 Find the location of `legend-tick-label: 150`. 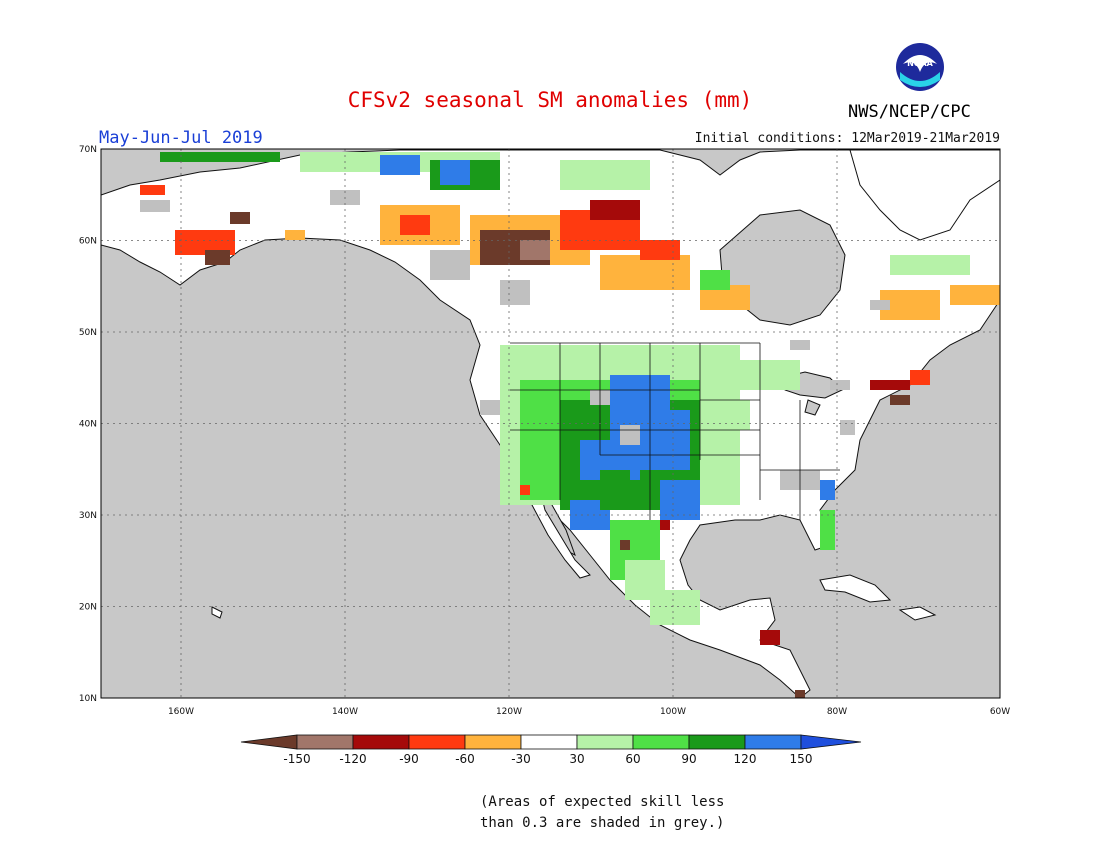

legend-tick-label: 150 is located at coordinates (801, 759).